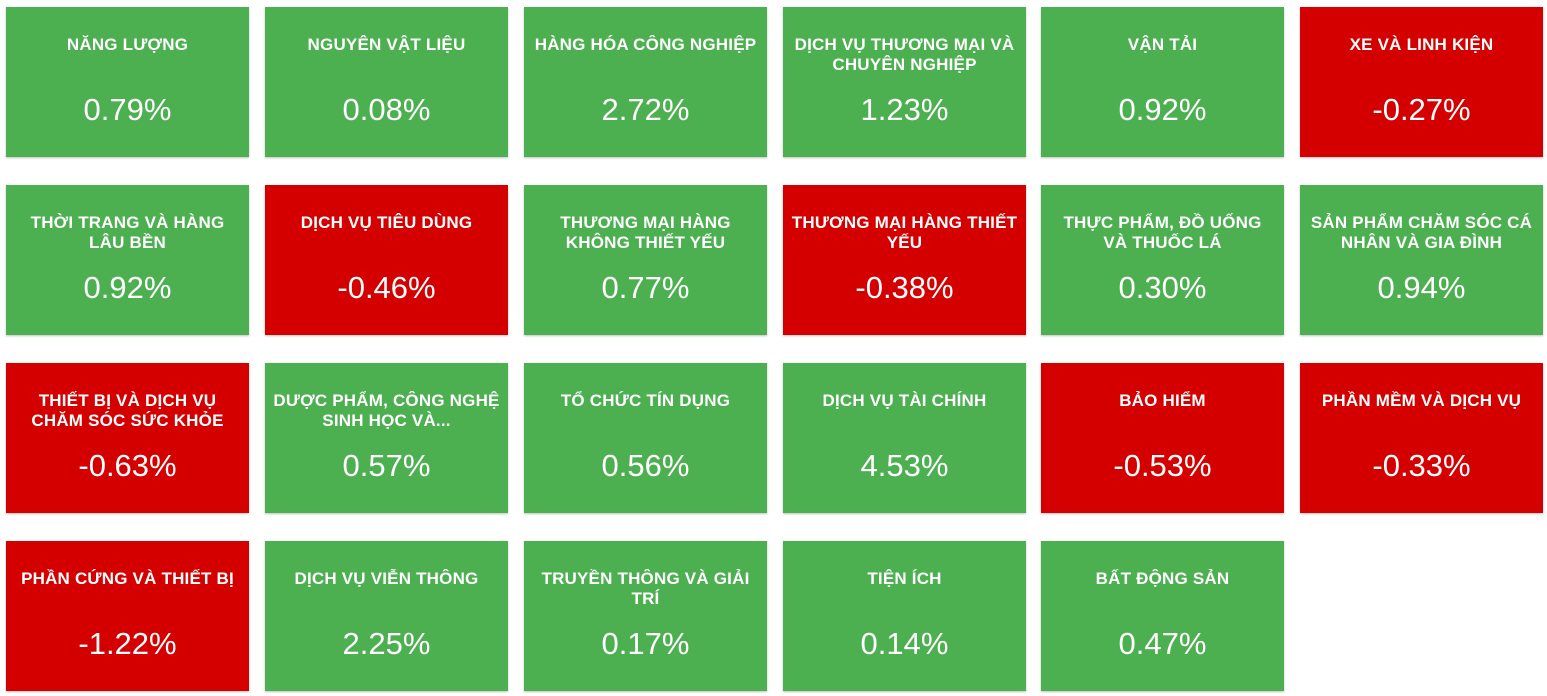 The width and height of the screenshot is (1547, 696). I want to click on sector-name: THƯƠNG MẠI HÀNG THIẾT YẾU, so click(904, 232).